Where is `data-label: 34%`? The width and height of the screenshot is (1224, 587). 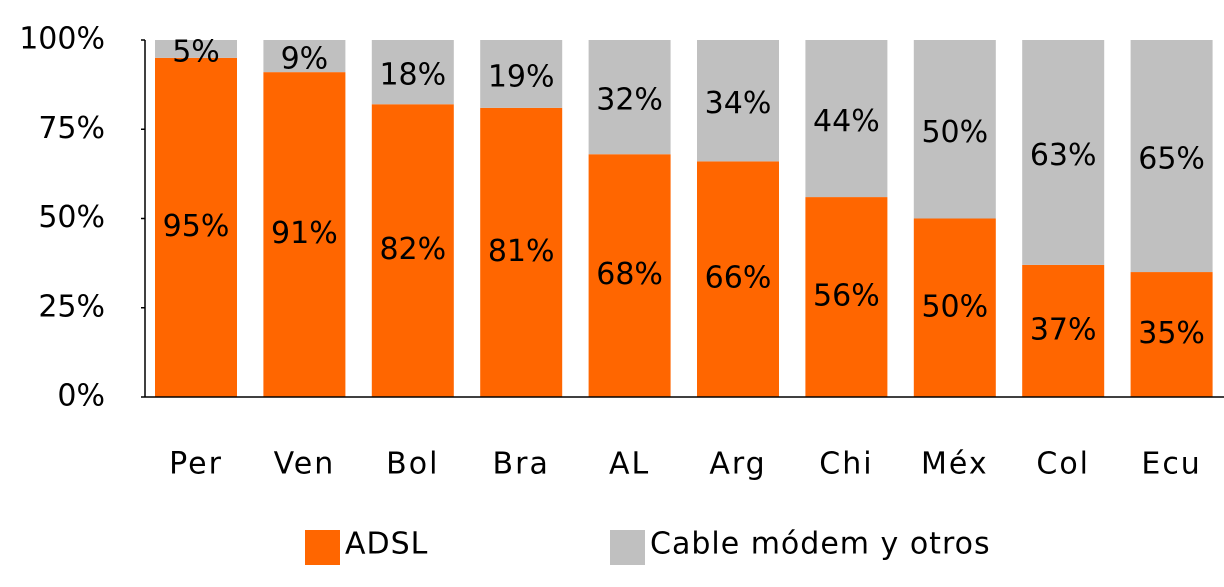
data-label: 34% is located at coordinates (738, 103).